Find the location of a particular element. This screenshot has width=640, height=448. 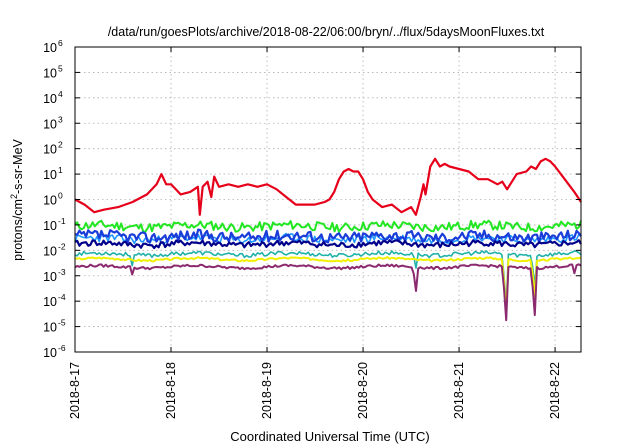

y-axis-label: protons/cm2-s-sr-MeV is located at coordinates (17, 199).